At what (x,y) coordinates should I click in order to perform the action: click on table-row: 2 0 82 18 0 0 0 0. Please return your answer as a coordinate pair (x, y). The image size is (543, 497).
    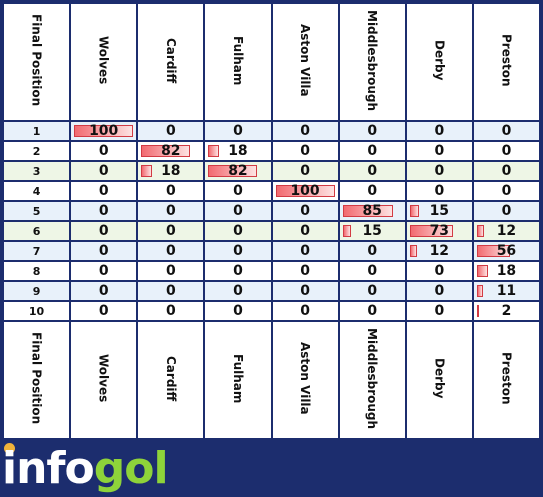
    Looking at the image, I should click on (271, 151).